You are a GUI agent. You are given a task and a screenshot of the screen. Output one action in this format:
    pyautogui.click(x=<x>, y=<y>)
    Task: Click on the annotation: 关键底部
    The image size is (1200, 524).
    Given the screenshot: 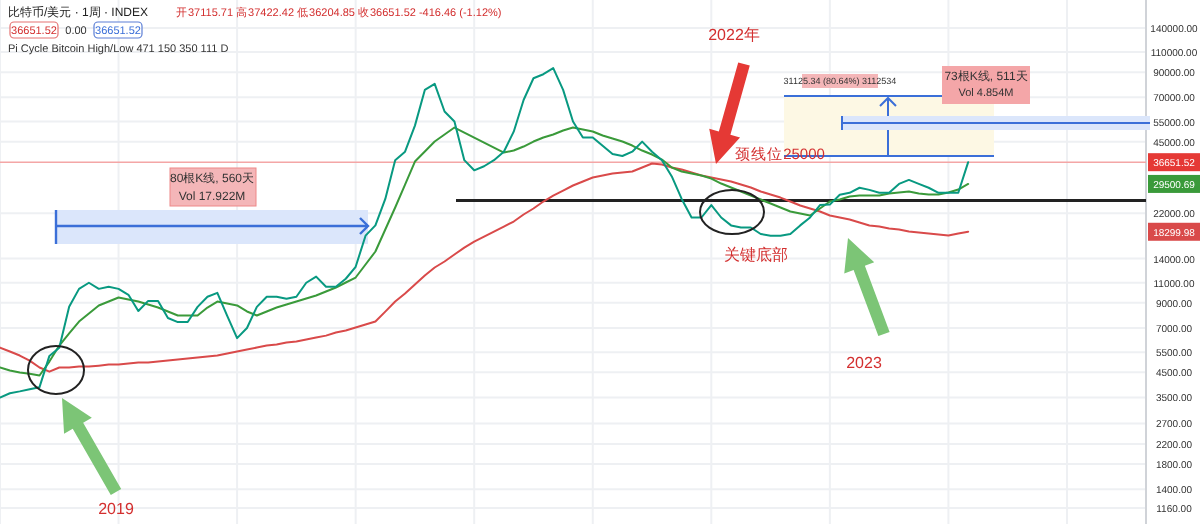 What is the action you would take?
    pyautogui.click(x=756, y=255)
    